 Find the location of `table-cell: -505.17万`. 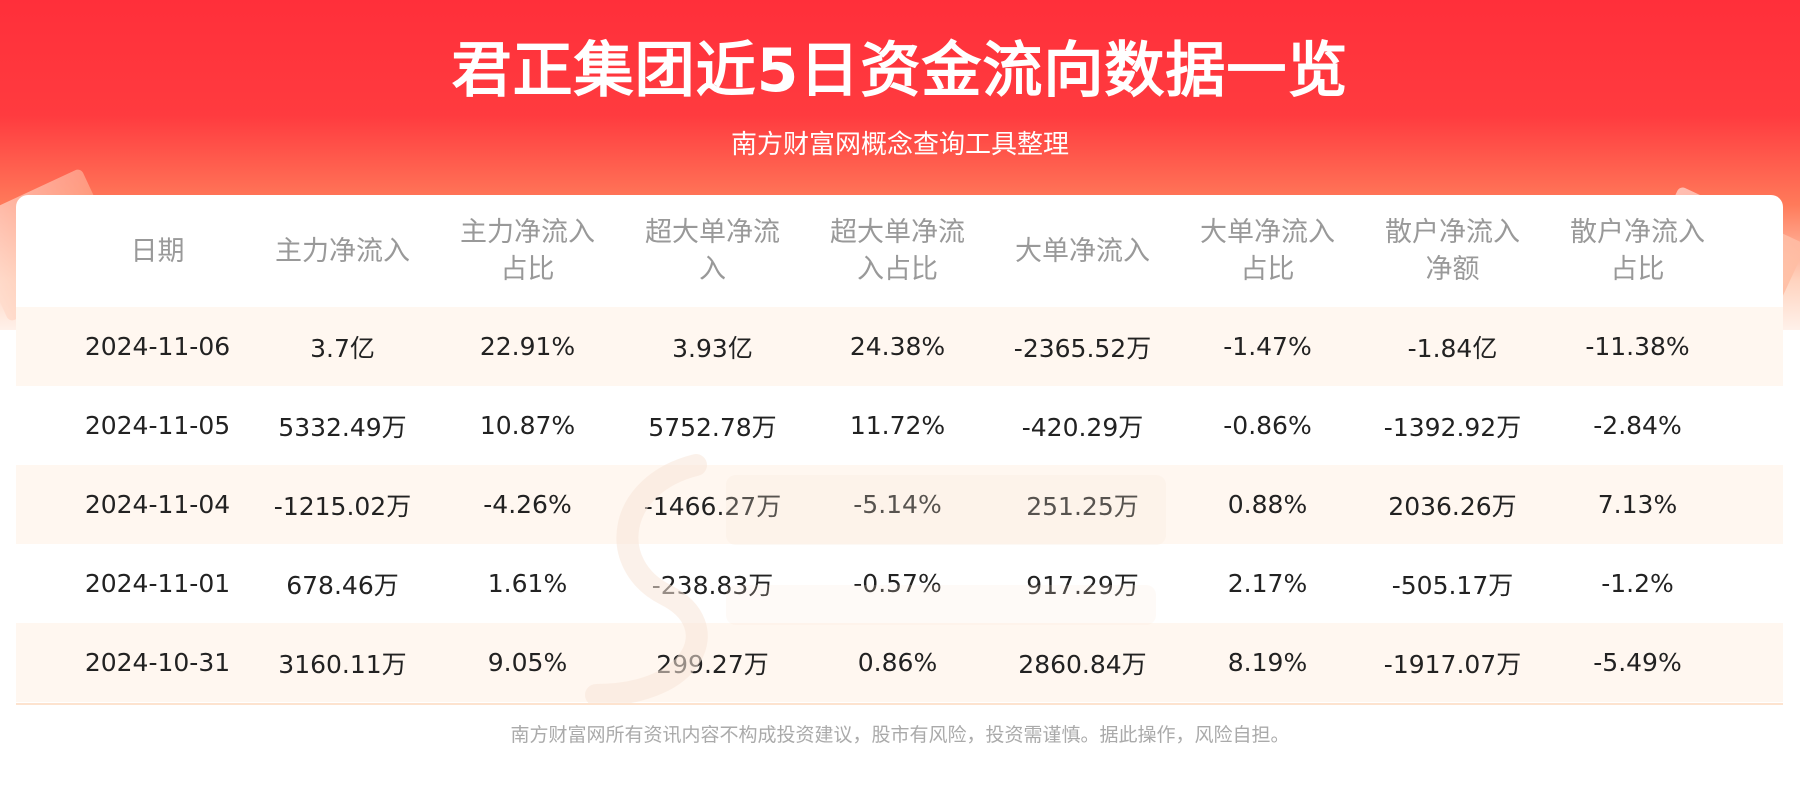

table-cell: -505.17万 is located at coordinates (1452, 585).